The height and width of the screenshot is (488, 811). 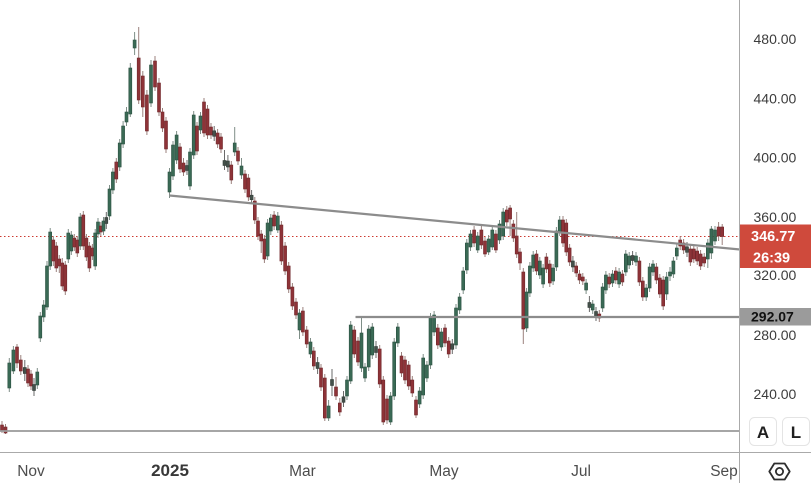 I want to click on svg-text: 240.00, so click(x=775, y=394).